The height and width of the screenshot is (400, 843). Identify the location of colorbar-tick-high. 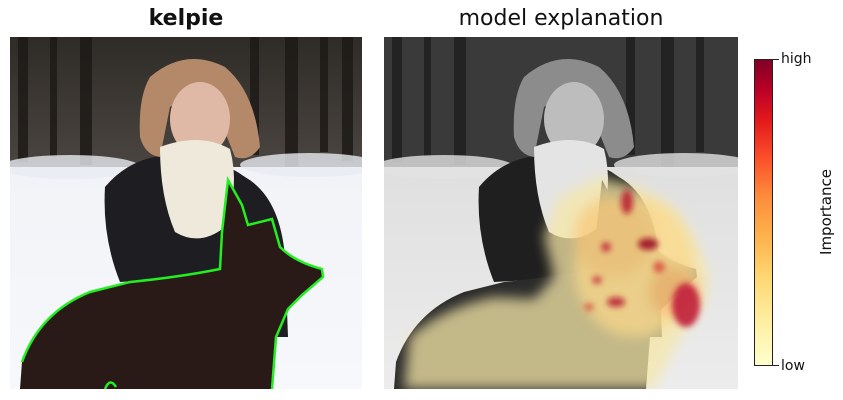
(776, 59).